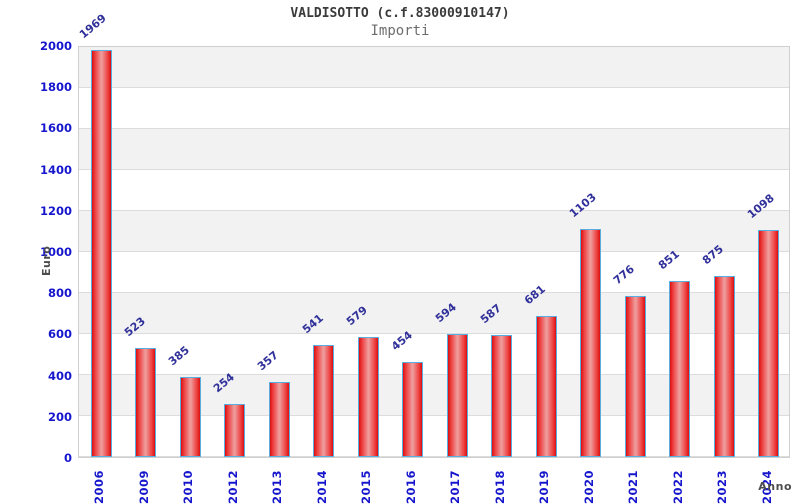 This screenshot has width=800, height=504. I want to click on y-tick-label: 2000, so click(55, 46).